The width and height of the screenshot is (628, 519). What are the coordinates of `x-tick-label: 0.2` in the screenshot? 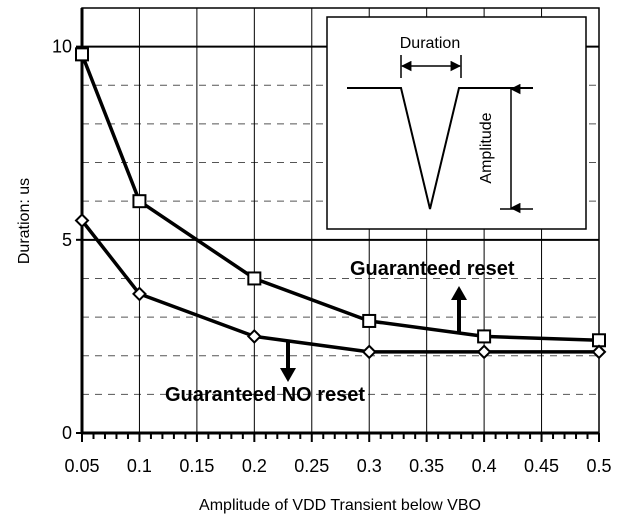 It's located at (254, 466).